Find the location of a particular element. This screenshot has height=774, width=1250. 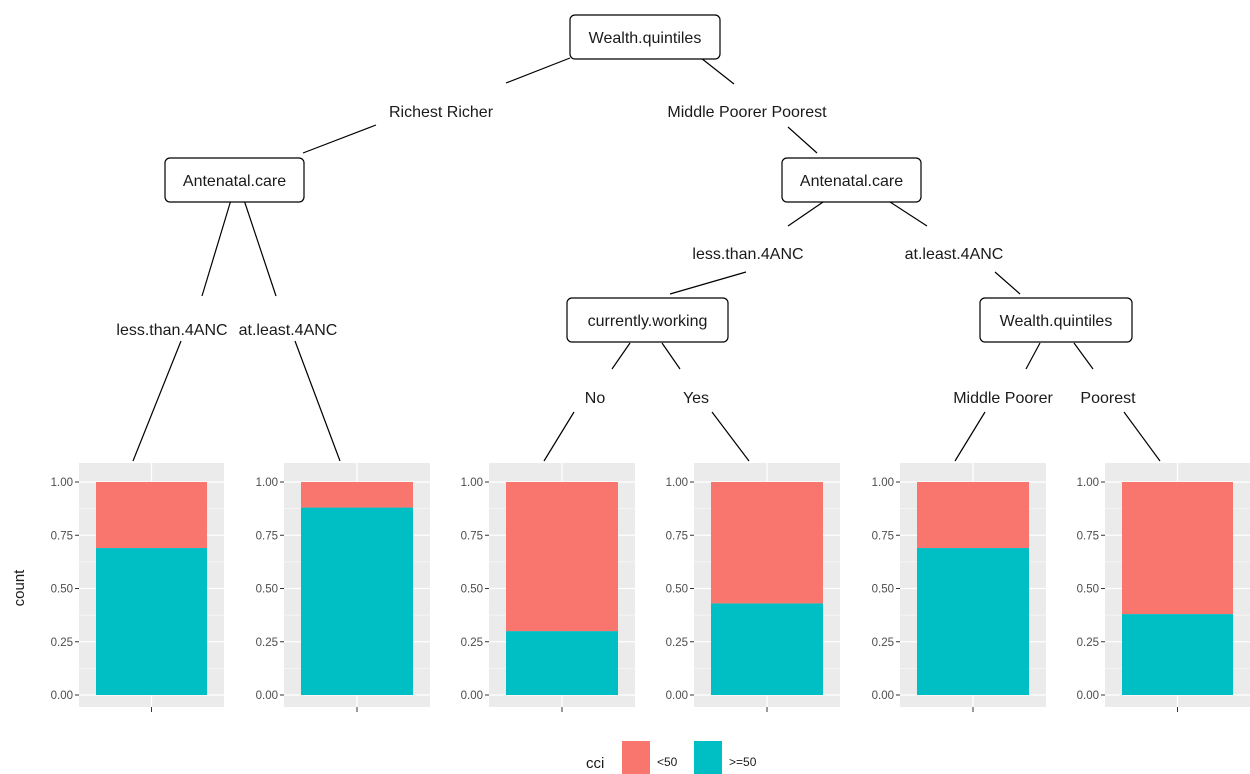

tree-node-label: Antenatal.care is located at coordinates (851, 181).